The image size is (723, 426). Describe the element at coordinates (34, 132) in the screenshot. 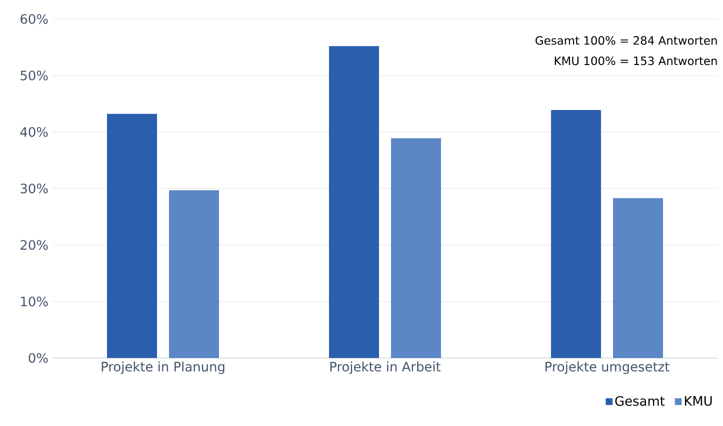

I see `y-tick-label: 40%` at that location.